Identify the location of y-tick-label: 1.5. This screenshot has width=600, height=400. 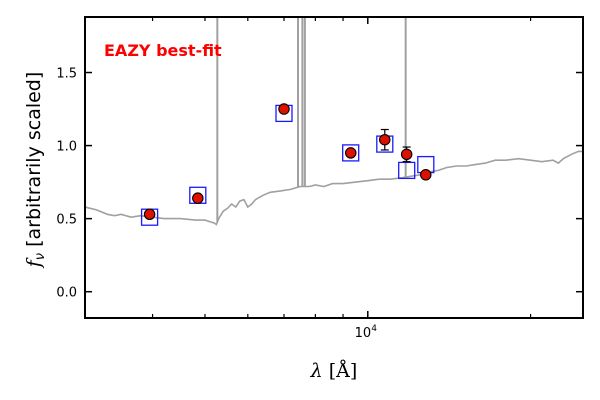
(66, 74).